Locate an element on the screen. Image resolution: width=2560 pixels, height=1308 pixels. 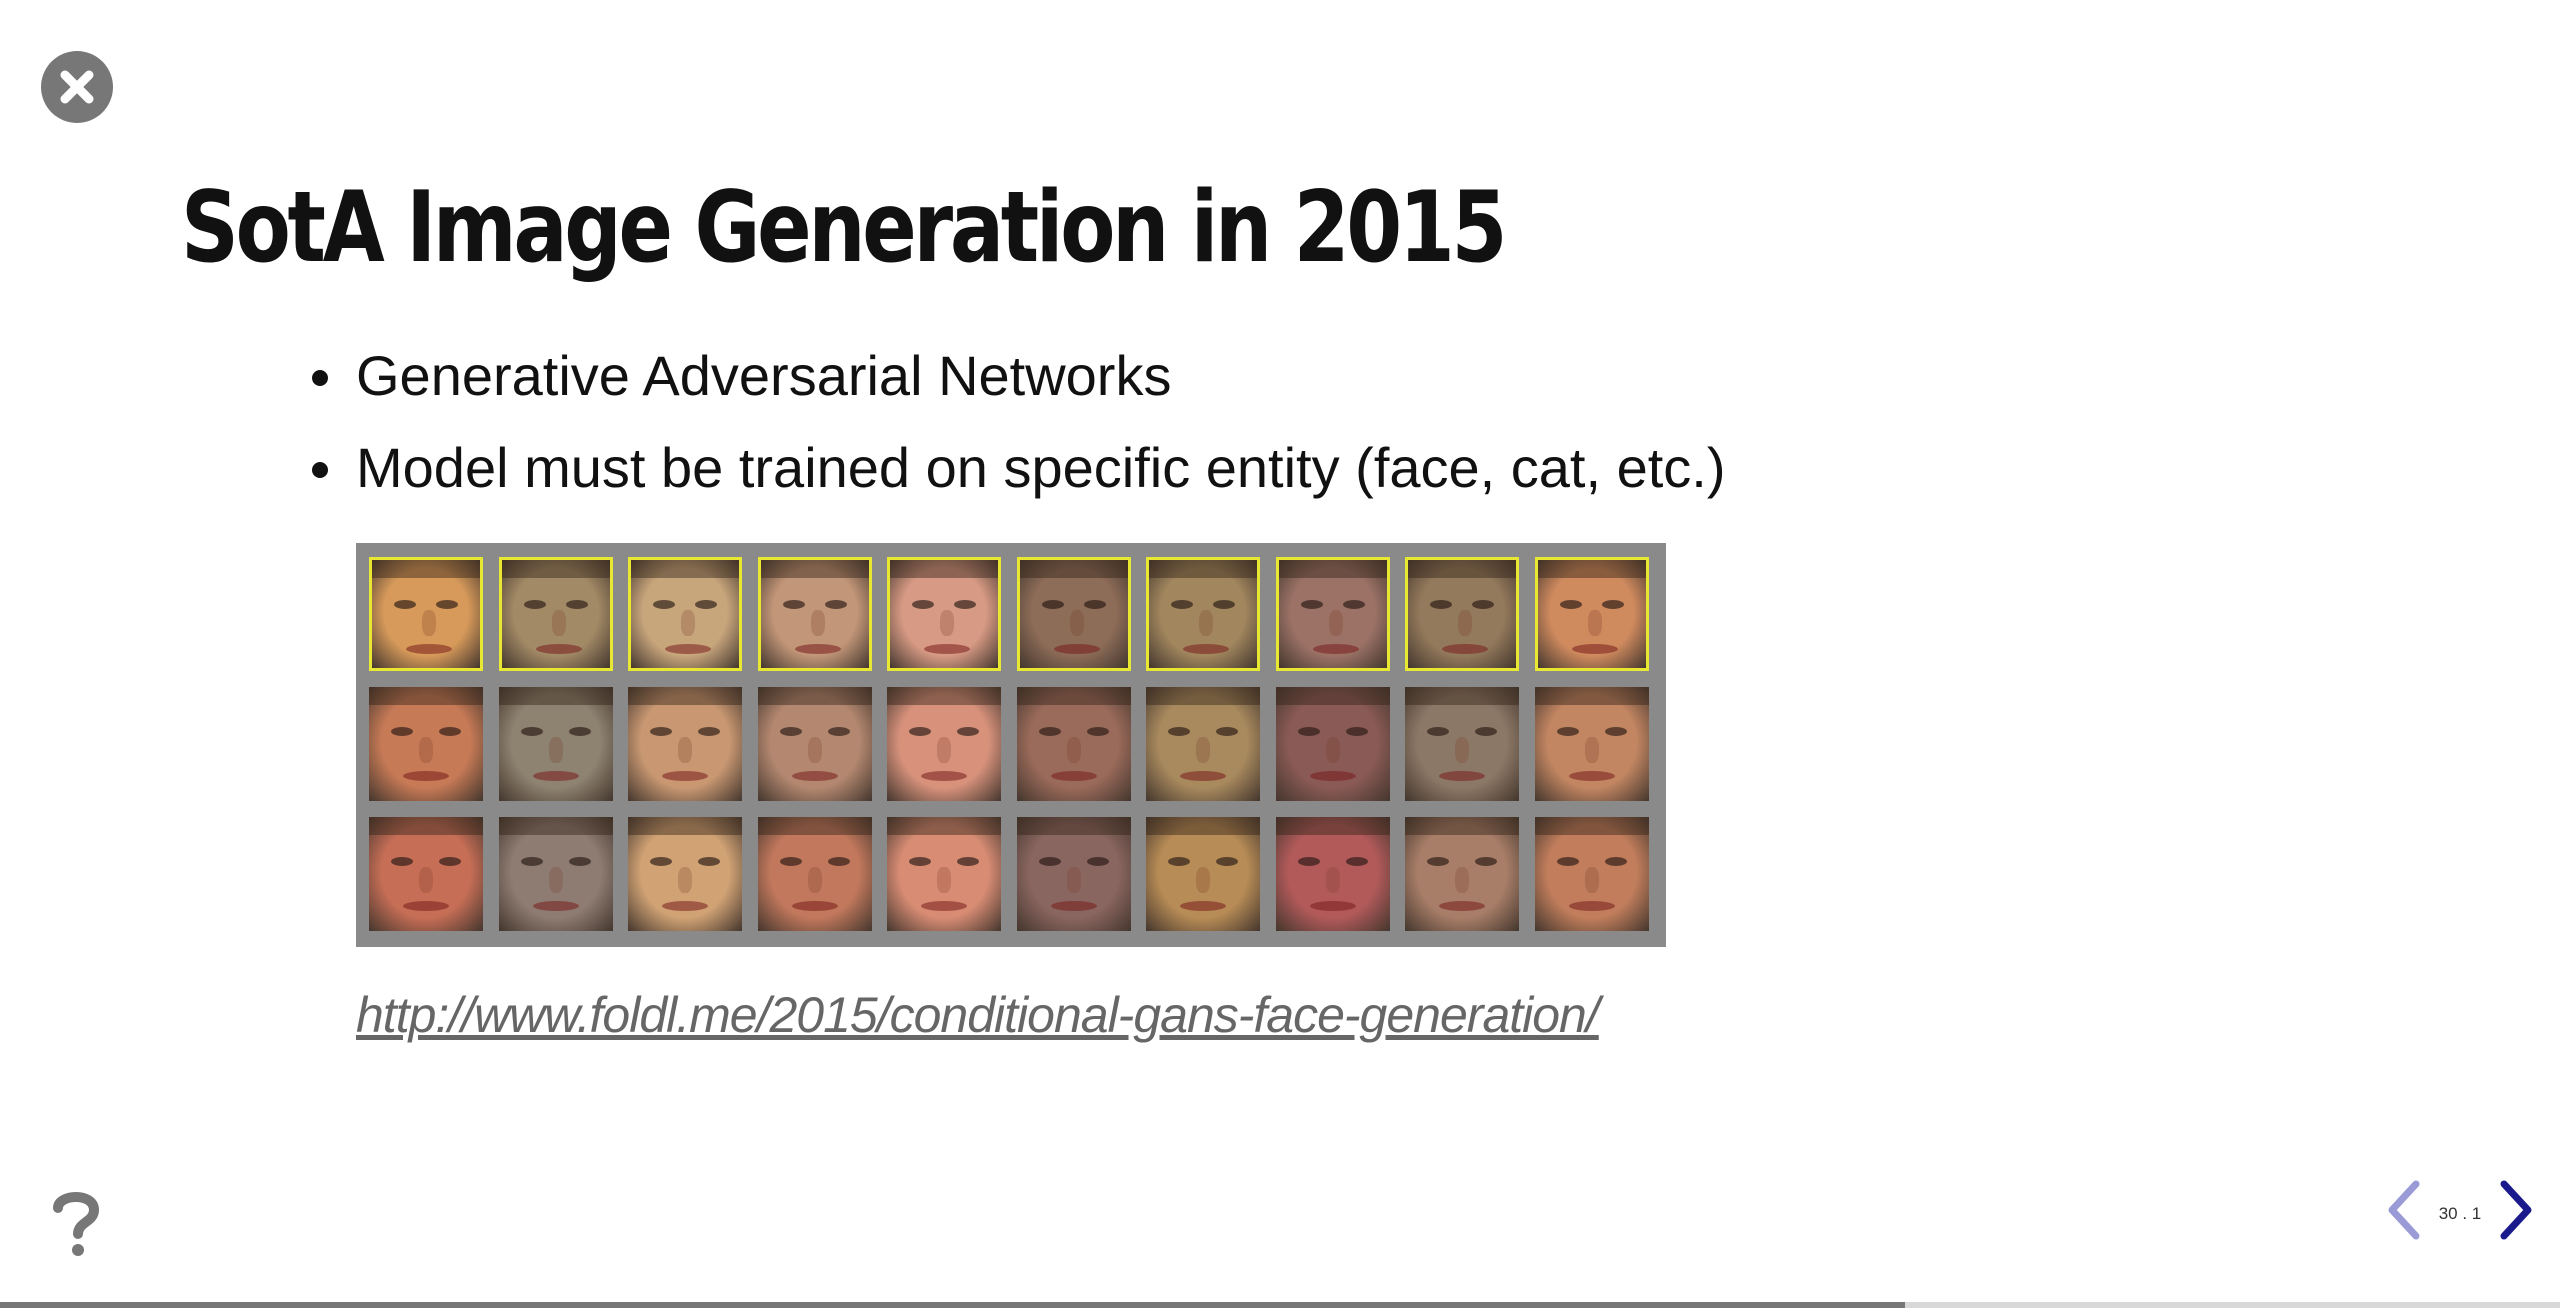
next-slide-button is located at coordinates (2516, 1210).